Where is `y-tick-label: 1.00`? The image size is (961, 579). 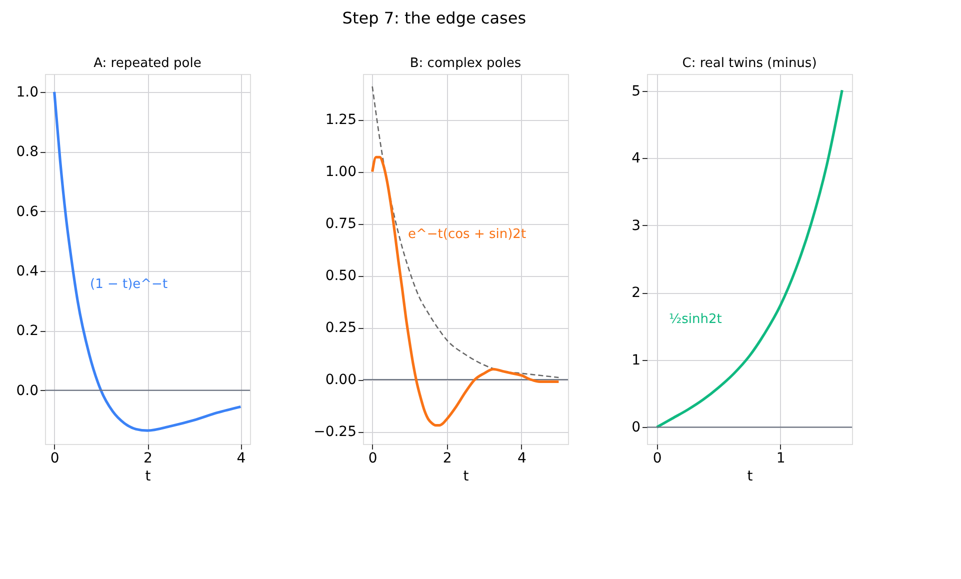 y-tick-label: 1.00 is located at coordinates (340, 172).